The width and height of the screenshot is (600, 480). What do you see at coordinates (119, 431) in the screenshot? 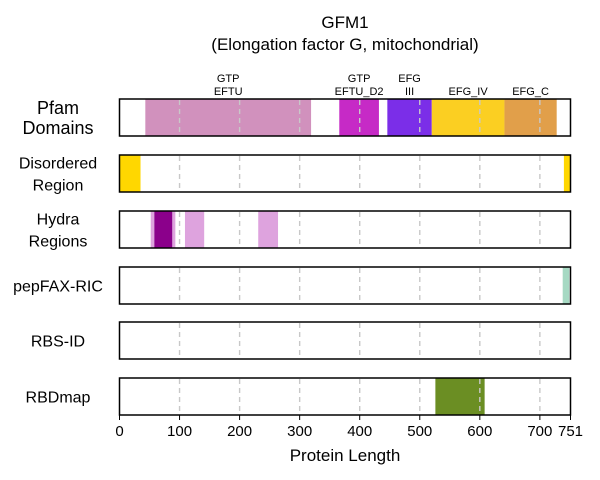
I see `x-tick-label: 0` at bounding box center [119, 431].